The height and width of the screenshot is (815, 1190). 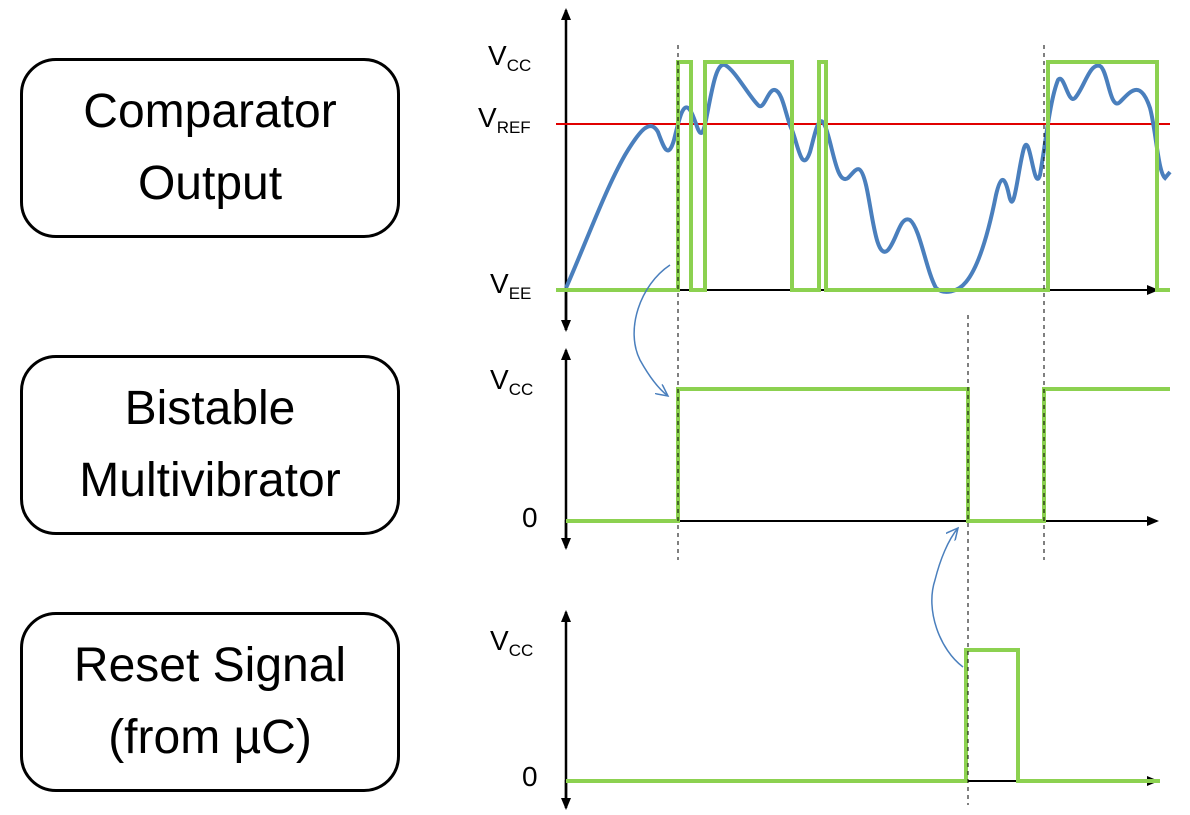 I want to click on vcc-label-middle: VCC, so click(x=511, y=382).